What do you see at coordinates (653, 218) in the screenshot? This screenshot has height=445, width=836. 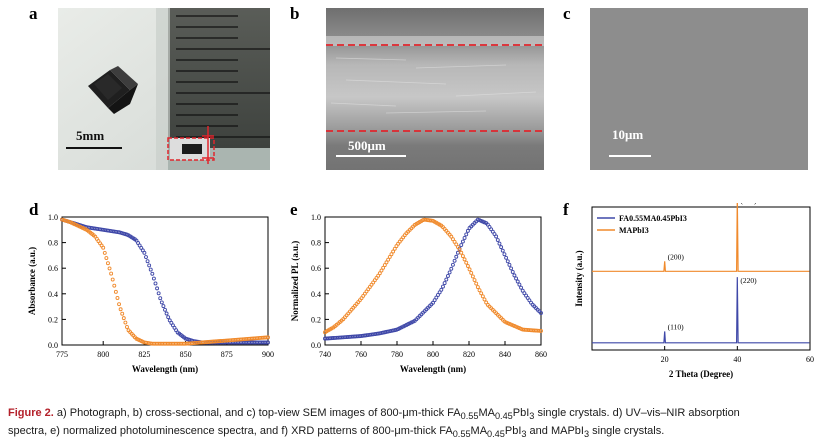 I see `legend-label: FA0.55MA0.45PbI3` at bounding box center [653, 218].